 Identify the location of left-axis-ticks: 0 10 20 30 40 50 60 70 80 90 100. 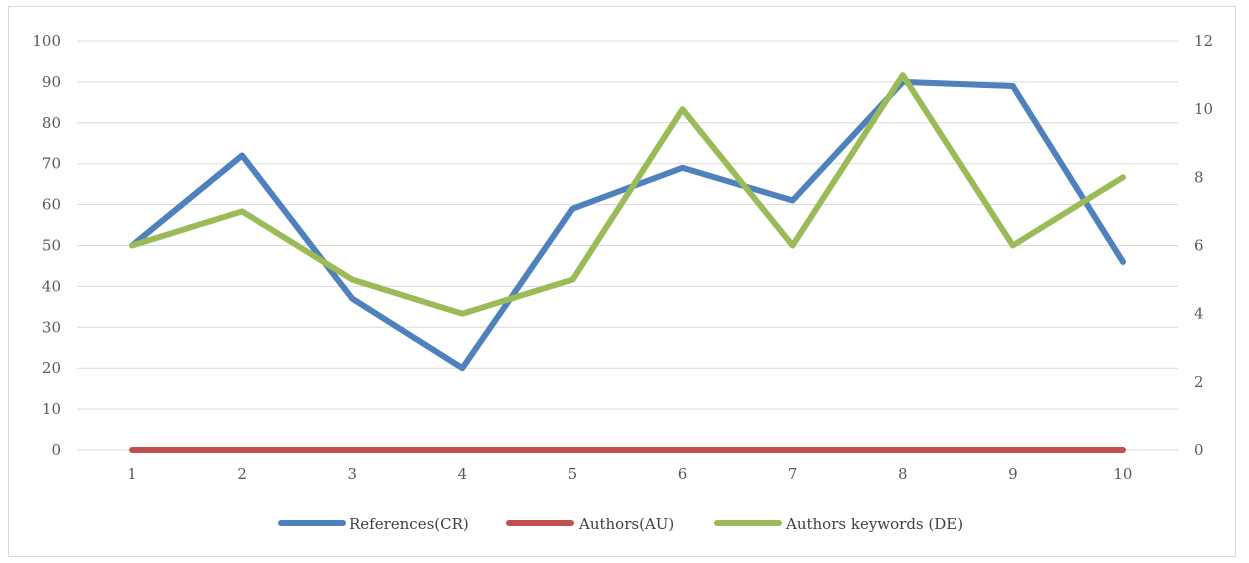
(46, 245).